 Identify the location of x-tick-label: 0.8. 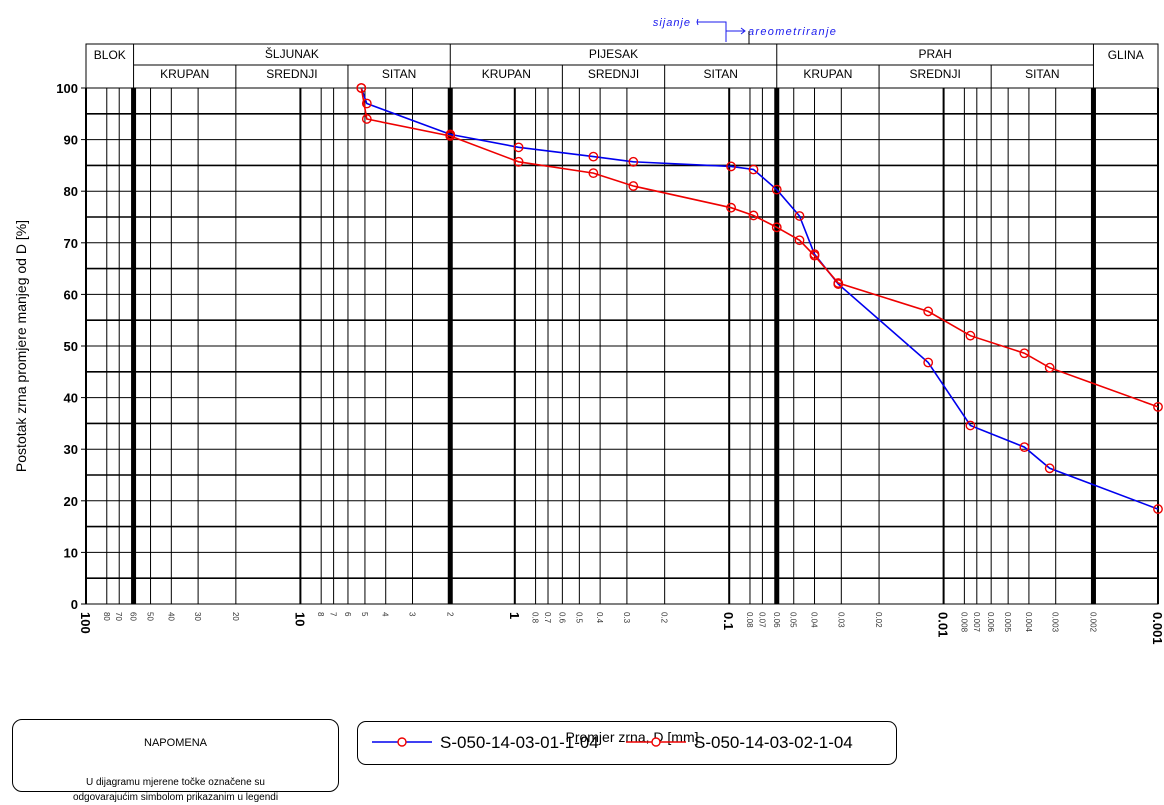
(535, 618).